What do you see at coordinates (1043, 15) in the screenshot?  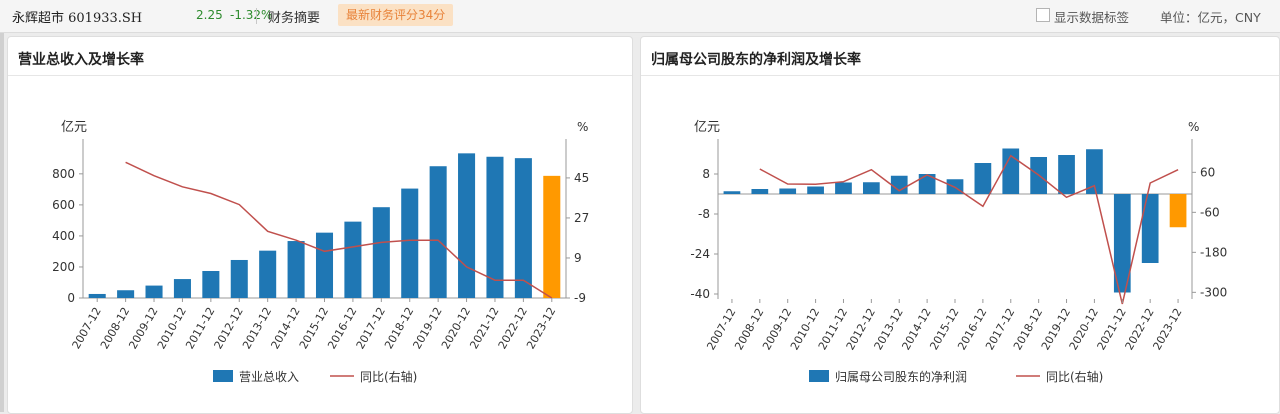 I see `show-labels-checkbox` at bounding box center [1043, 15].